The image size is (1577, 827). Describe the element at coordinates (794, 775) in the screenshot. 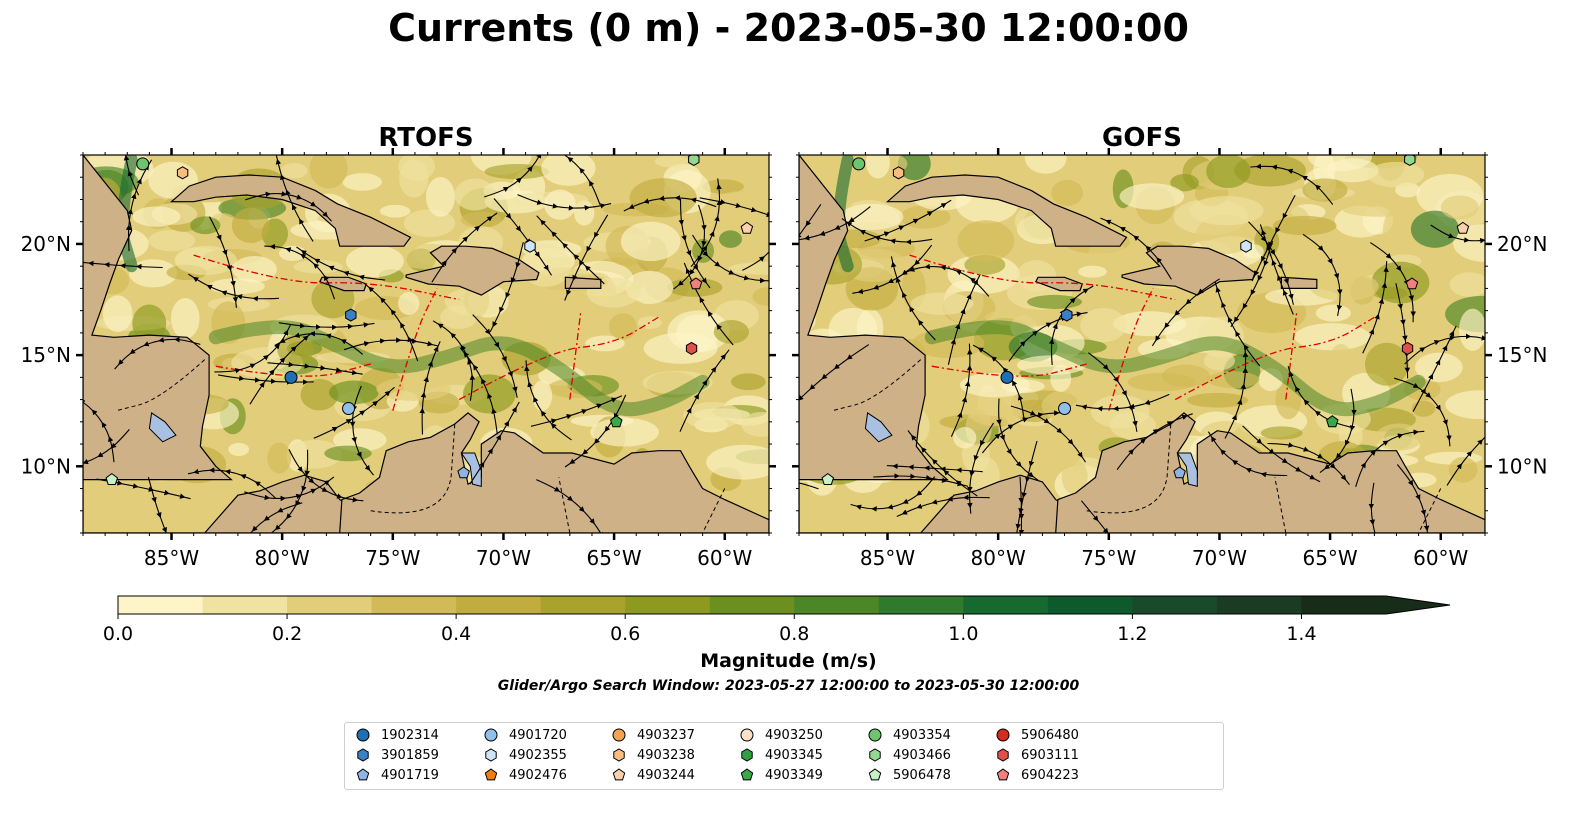

I see `legend-label: 4903349` at that location.